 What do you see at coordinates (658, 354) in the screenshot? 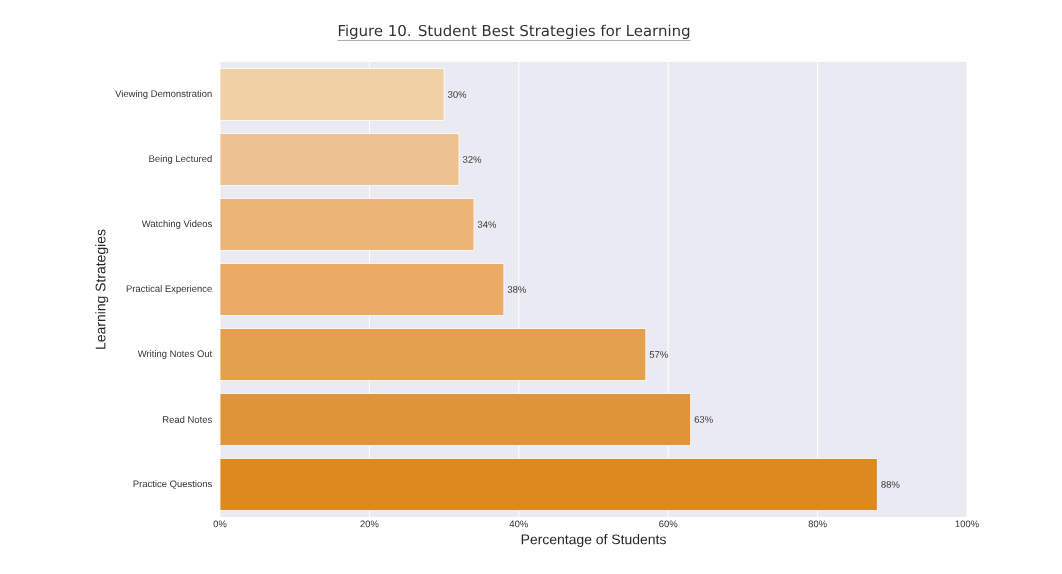
I see `data-label: 57%` at bounding box center [658, 354].